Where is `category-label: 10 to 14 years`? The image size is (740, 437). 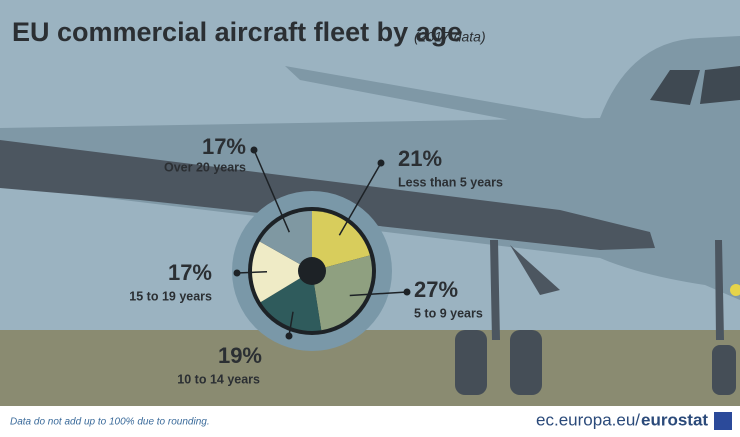 category-label: 10 to 14 years is located at coordinates (218, 379).